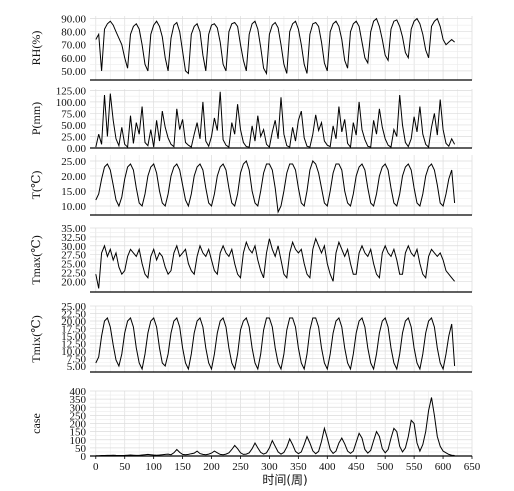 The image size is (514, 491). What do you see at coordinates (73, 238) in the screenshot?
I see `panel-4-y-tick-label: 32.50` at bounding box center [73, 238].